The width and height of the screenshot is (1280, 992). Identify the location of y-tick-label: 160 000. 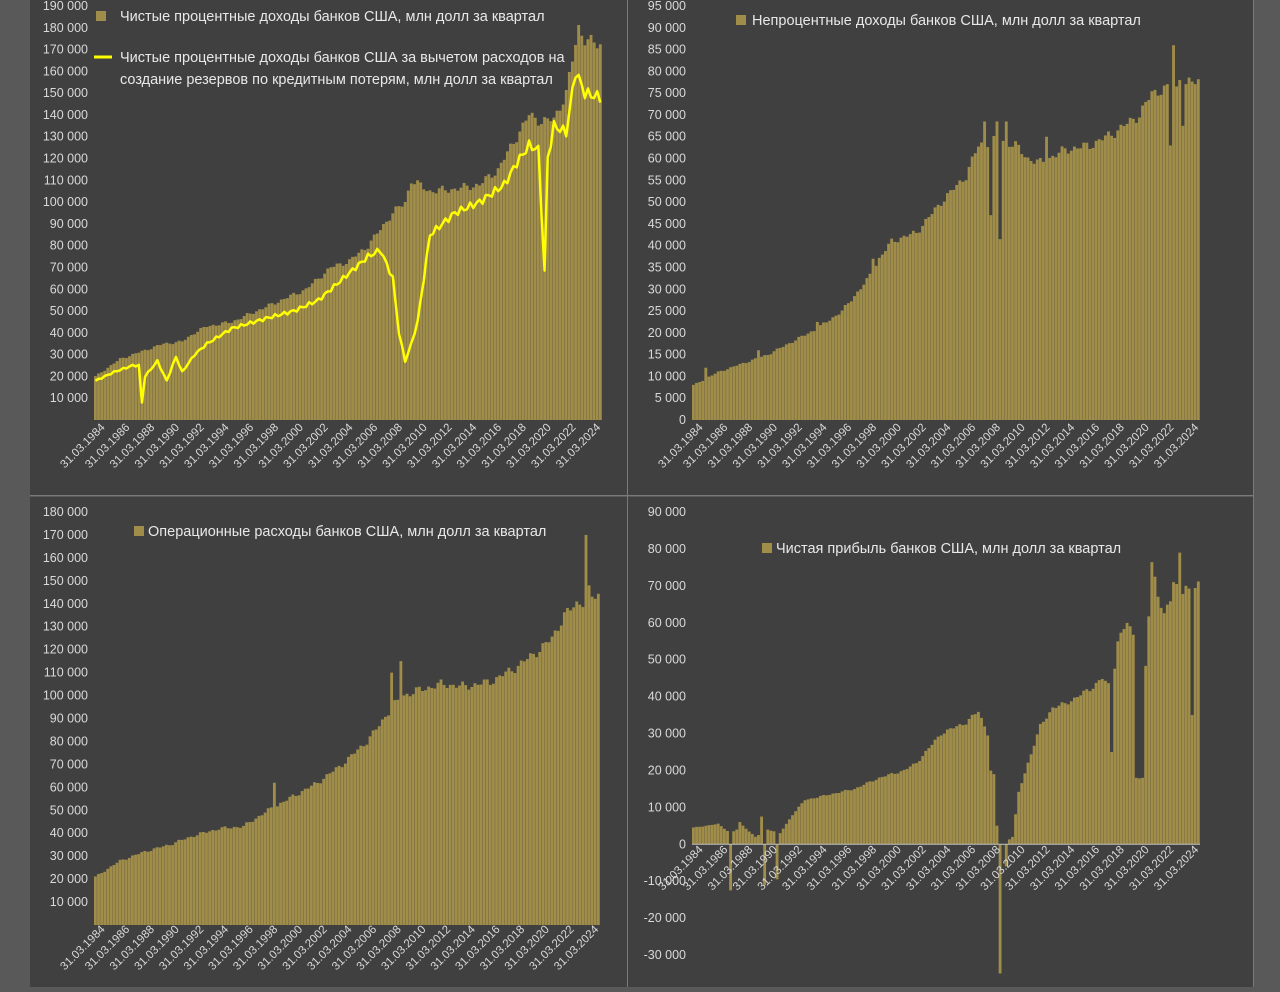
(65, 71).